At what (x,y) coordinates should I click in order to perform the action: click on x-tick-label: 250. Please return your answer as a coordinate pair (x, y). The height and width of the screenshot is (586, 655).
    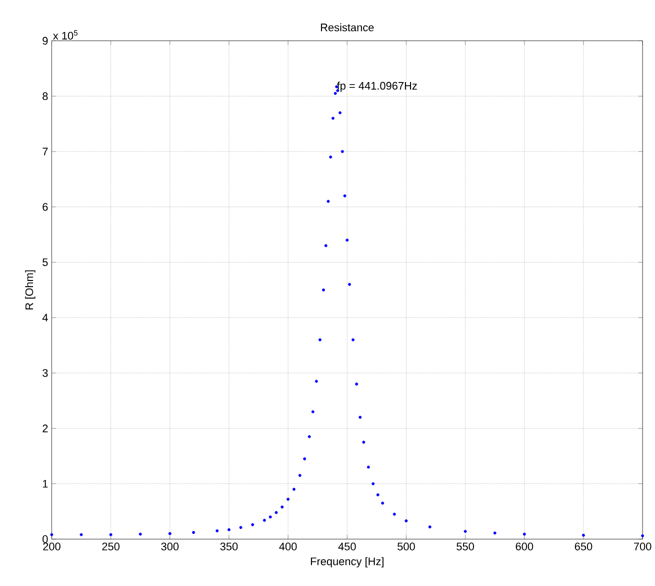
    Looking at the image, I should click on (111, 546).